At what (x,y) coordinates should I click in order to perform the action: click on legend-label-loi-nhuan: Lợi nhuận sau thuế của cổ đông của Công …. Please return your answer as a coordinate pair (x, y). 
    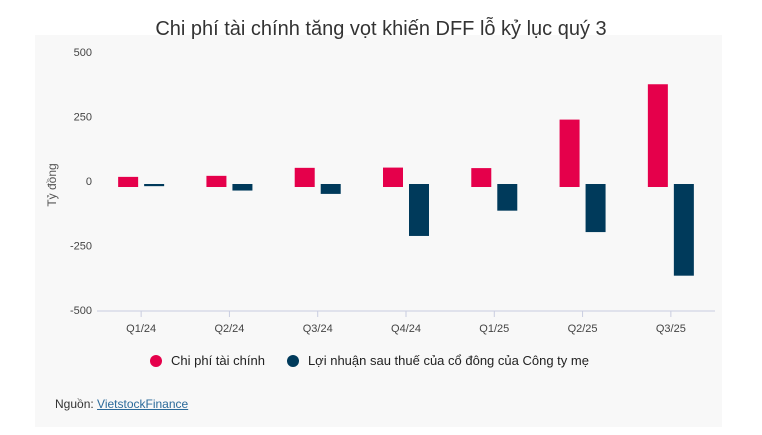
    Looking at the image, I should click on (448, 360).